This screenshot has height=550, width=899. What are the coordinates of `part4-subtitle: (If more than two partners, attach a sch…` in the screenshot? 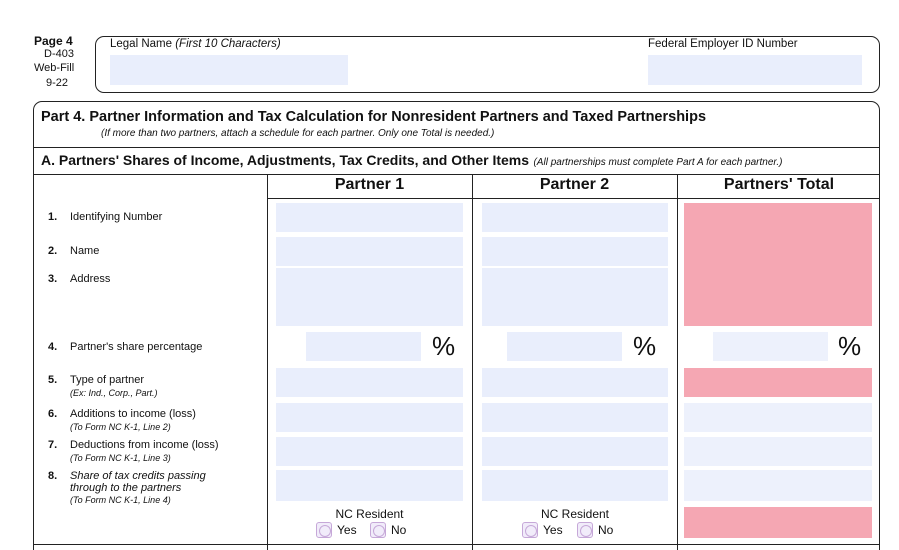 It's located at (298, 133).